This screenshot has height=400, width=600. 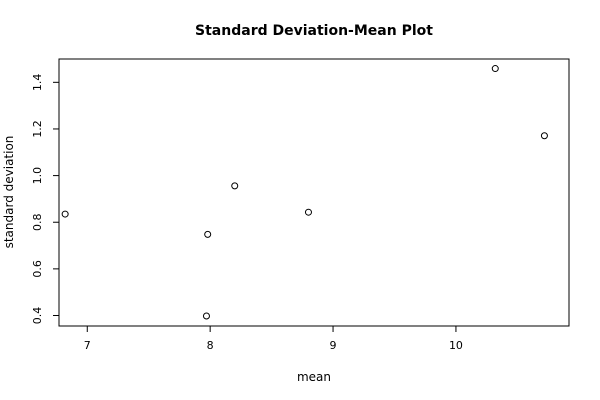 What do you see at coordinates (37, 129) in the screenshot?
I see `y-tick-label: 1.2` at bounding box center [37, 129].